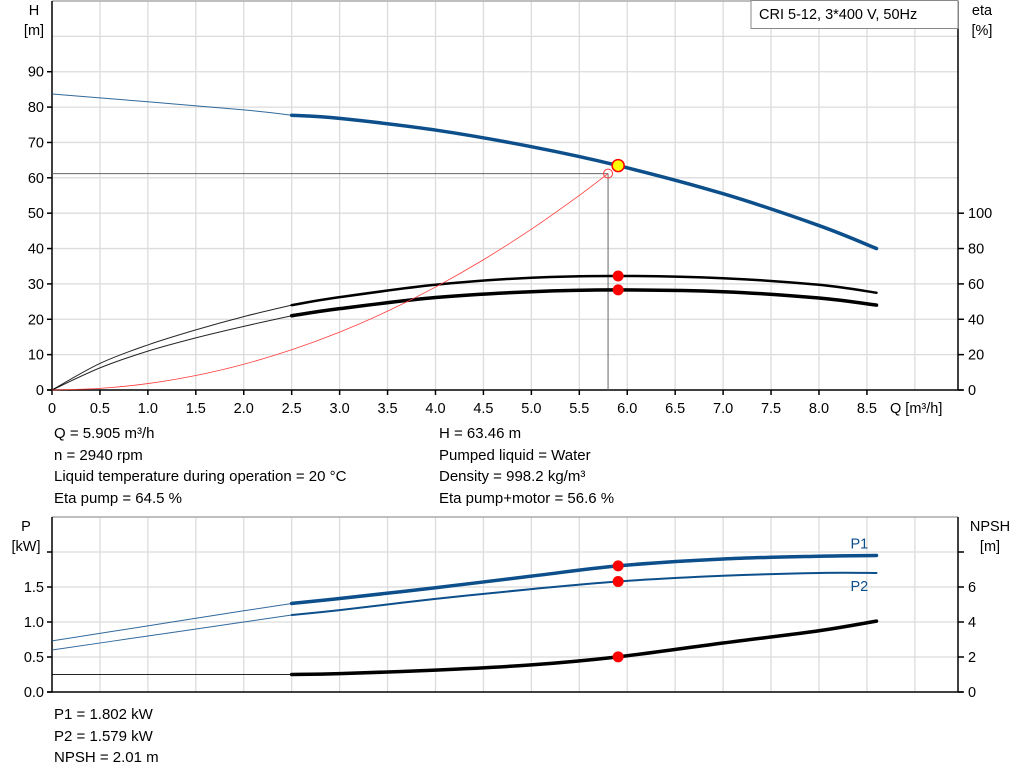 The width and height of the screenshot is (1024, 781). I want to click on H-curve, so click(584, 182).